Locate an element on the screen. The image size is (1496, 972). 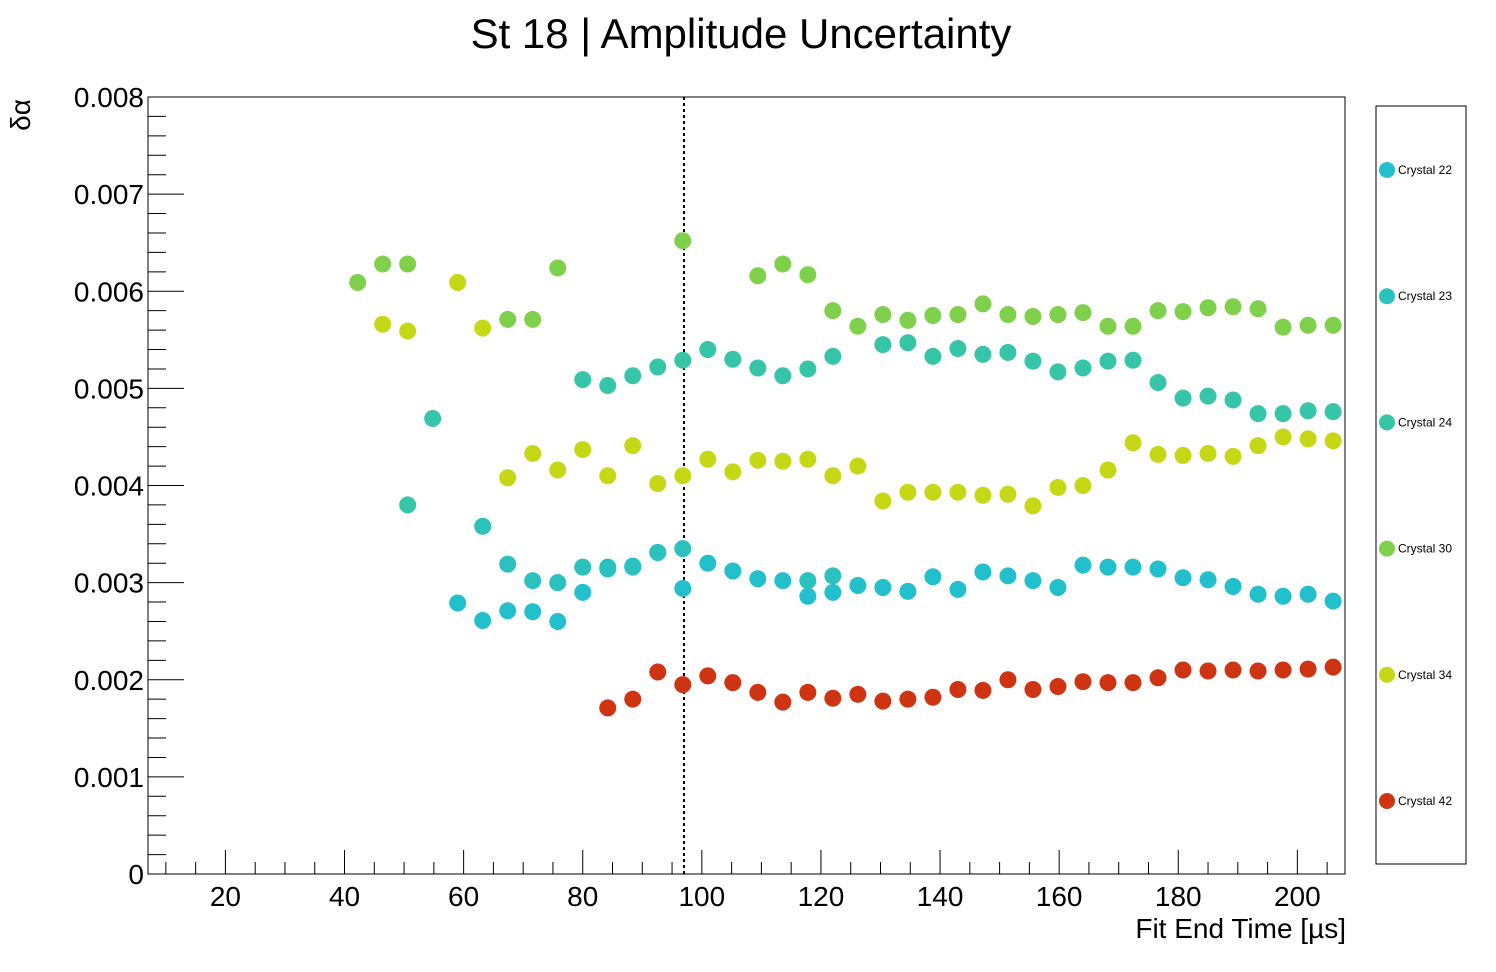
x-tick-label: 20 is located at coordinates (225, 896).